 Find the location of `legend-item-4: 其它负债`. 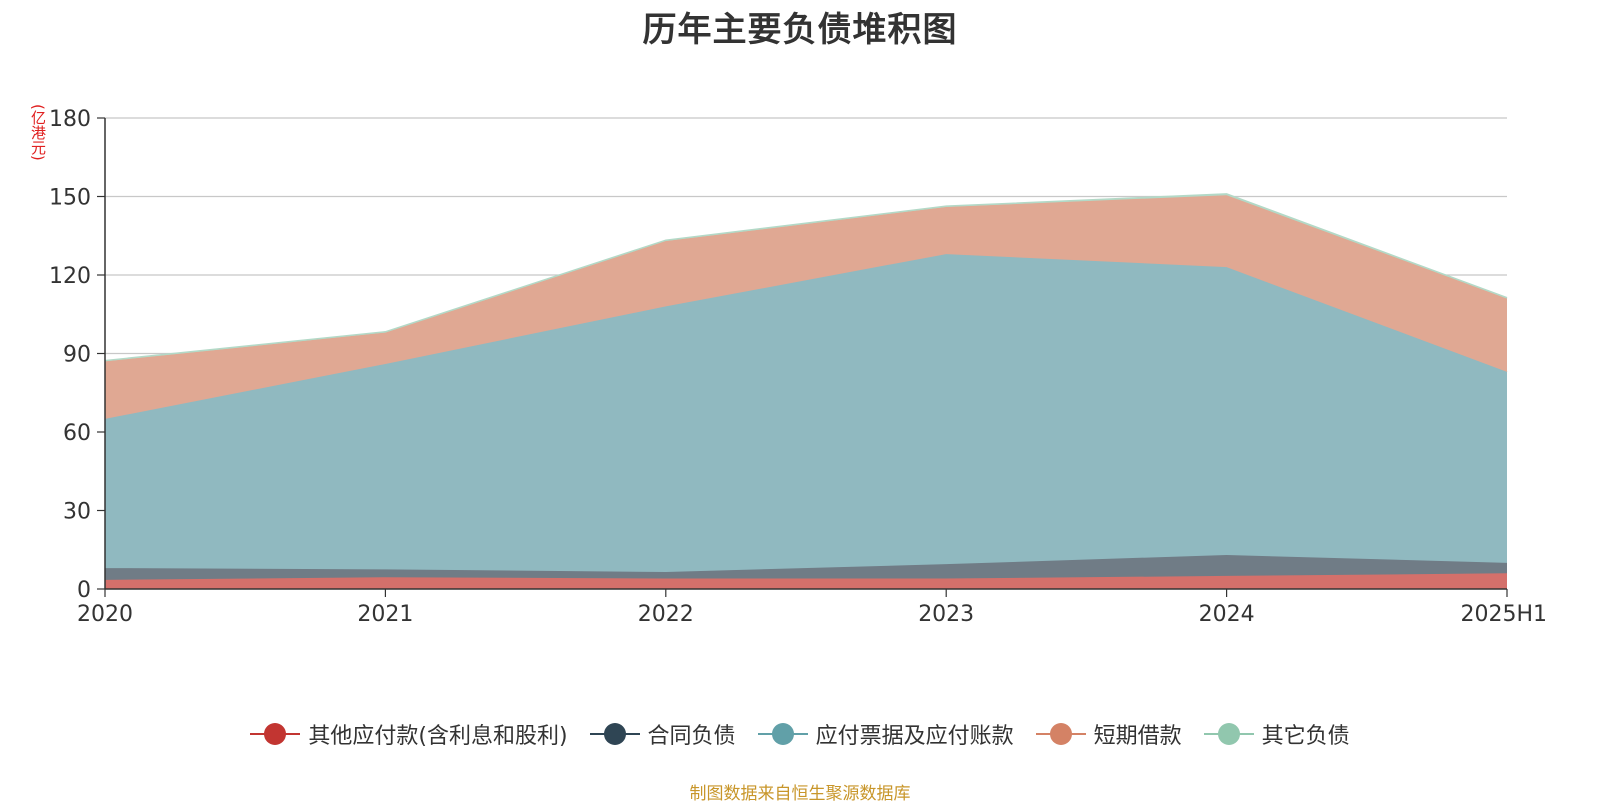

legend-item-4: 其它负债 is located at coordinates (1276, 734).